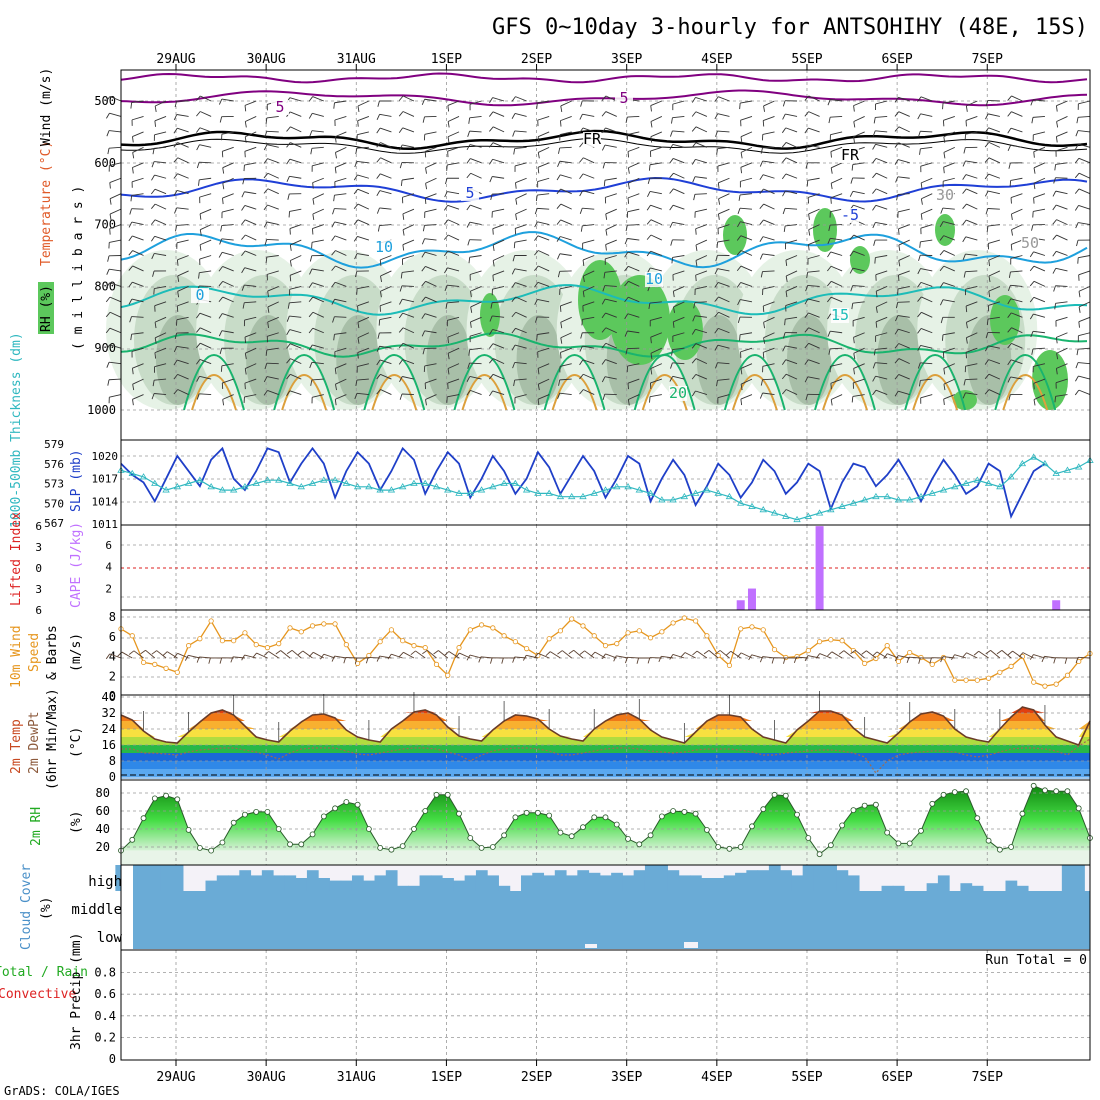 This screenshot has width=1100, height=1100. I want to click on surface-temperature-contour, so click(304, 392).